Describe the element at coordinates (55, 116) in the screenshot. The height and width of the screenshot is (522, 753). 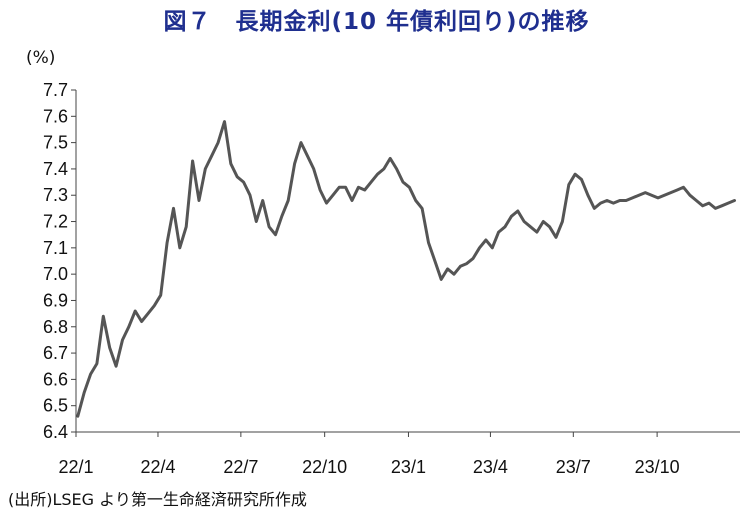
I see `y-tick-label: 7.6` at that location.